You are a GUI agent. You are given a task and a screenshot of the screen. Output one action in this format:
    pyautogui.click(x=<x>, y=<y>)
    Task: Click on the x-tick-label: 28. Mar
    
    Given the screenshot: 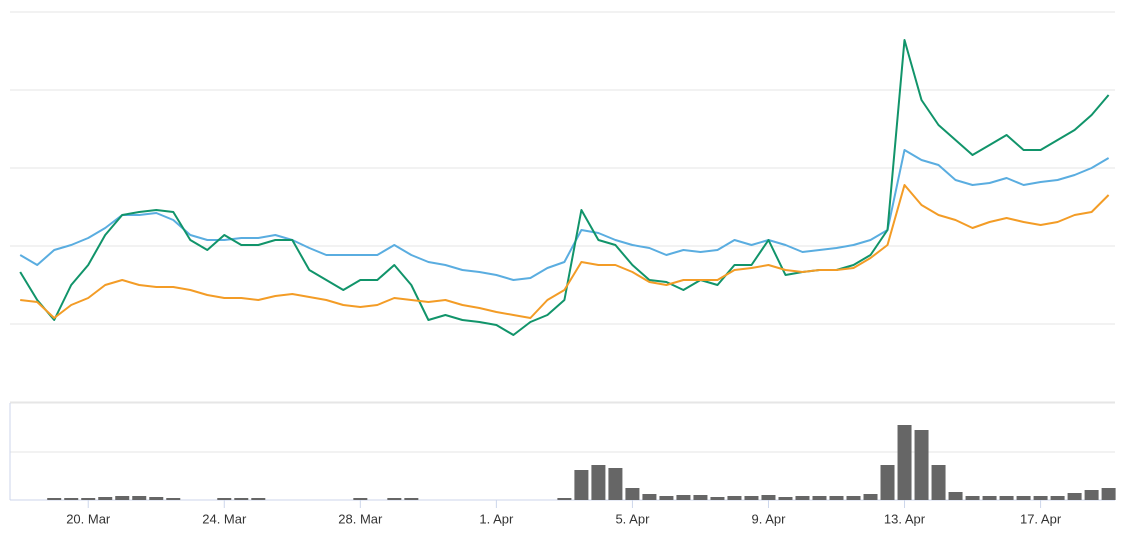 What is the action you would take?
    pyautogui.click(x=360, y=518)
    